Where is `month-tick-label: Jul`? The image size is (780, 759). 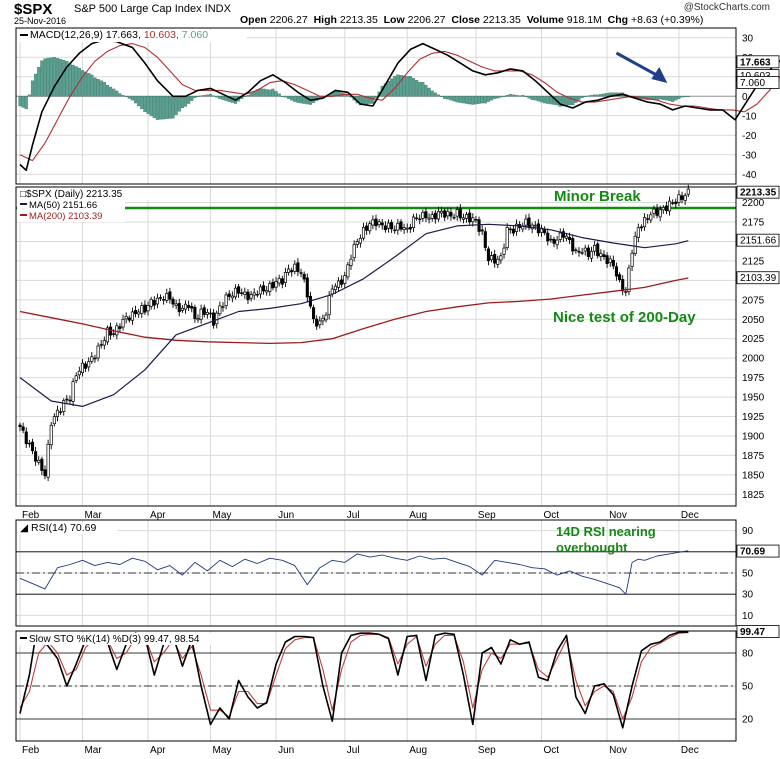 month-tick-label: Jul is located at coordinates (353, 750).